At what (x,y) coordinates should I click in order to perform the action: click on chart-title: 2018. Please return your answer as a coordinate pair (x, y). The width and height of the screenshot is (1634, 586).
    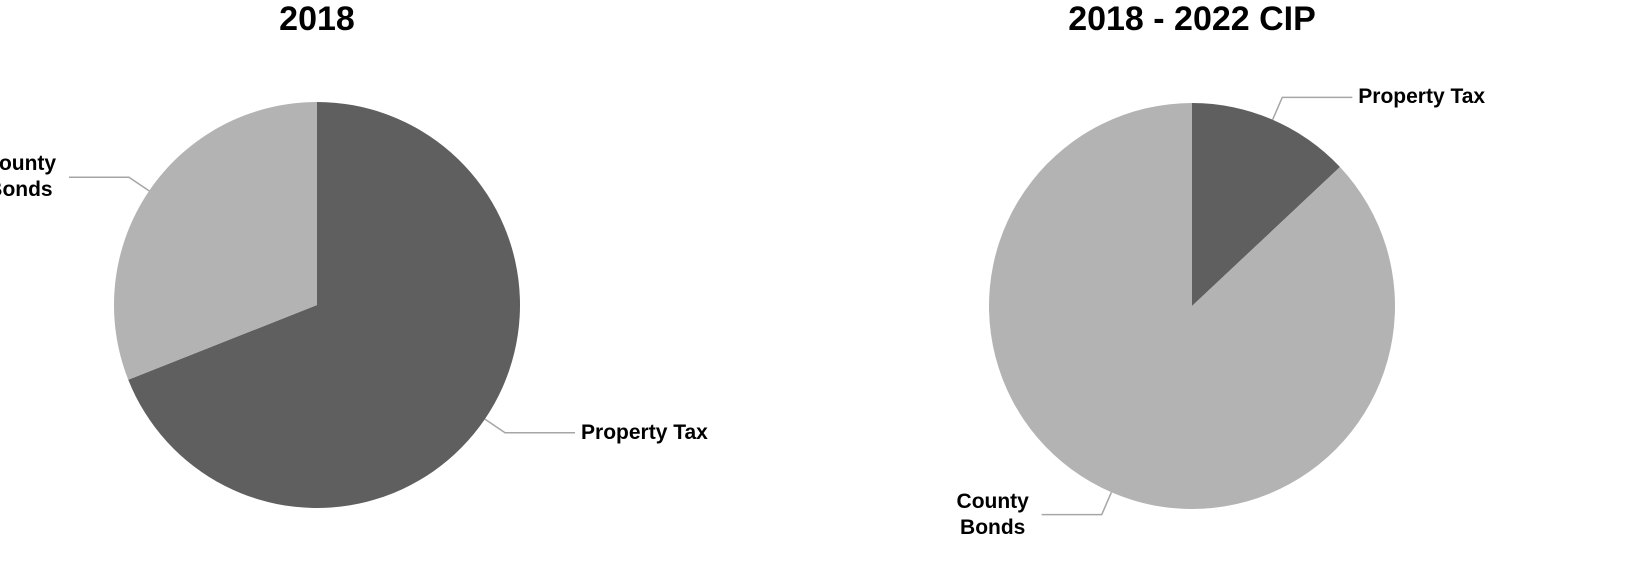
    Looking at the image, I should click on (317, 19).